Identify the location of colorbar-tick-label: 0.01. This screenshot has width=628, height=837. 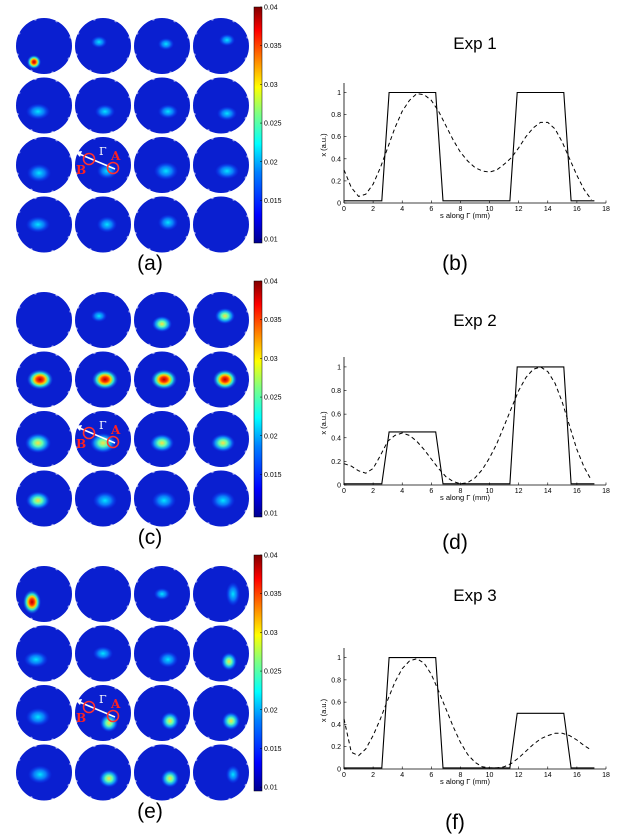
(271, 788).